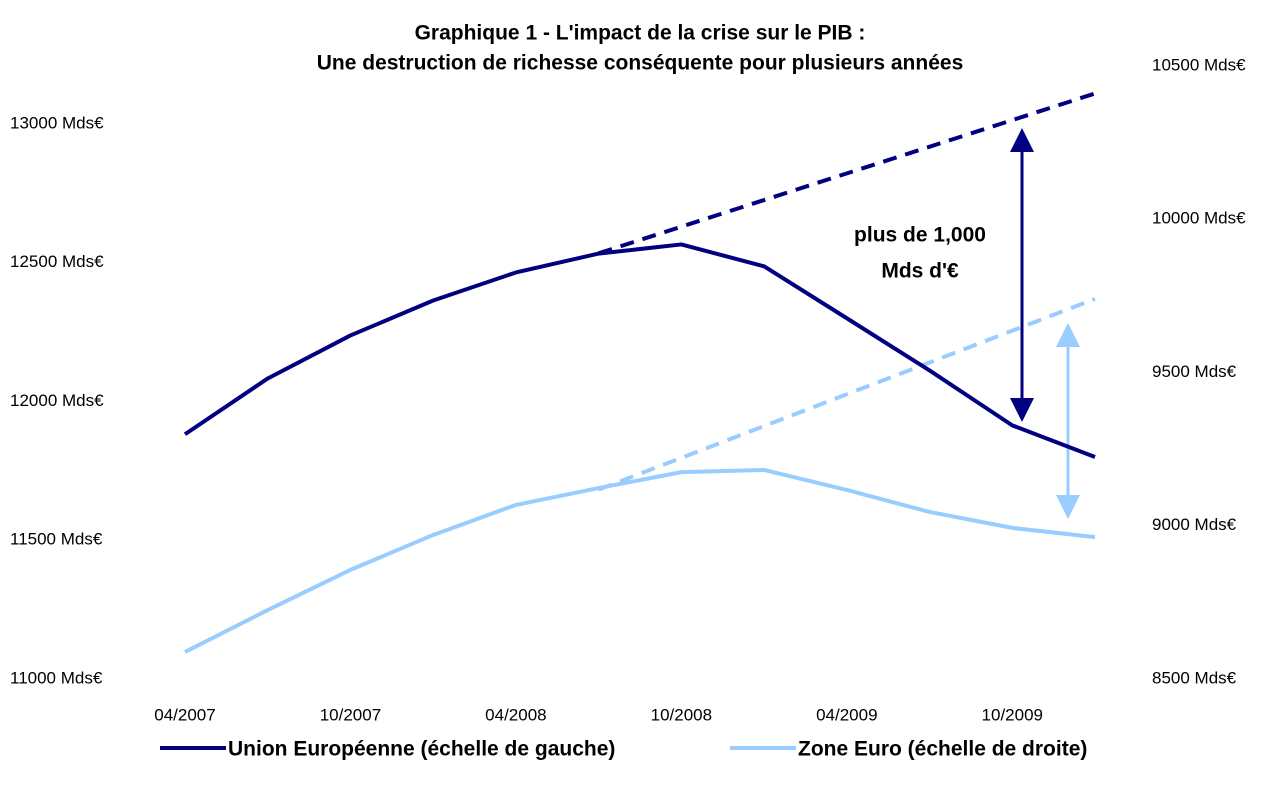  Describe the element at coordinates (1194, 677) in the screenshot. I see `y2-tick-label: 8500 Mds€` at that location.